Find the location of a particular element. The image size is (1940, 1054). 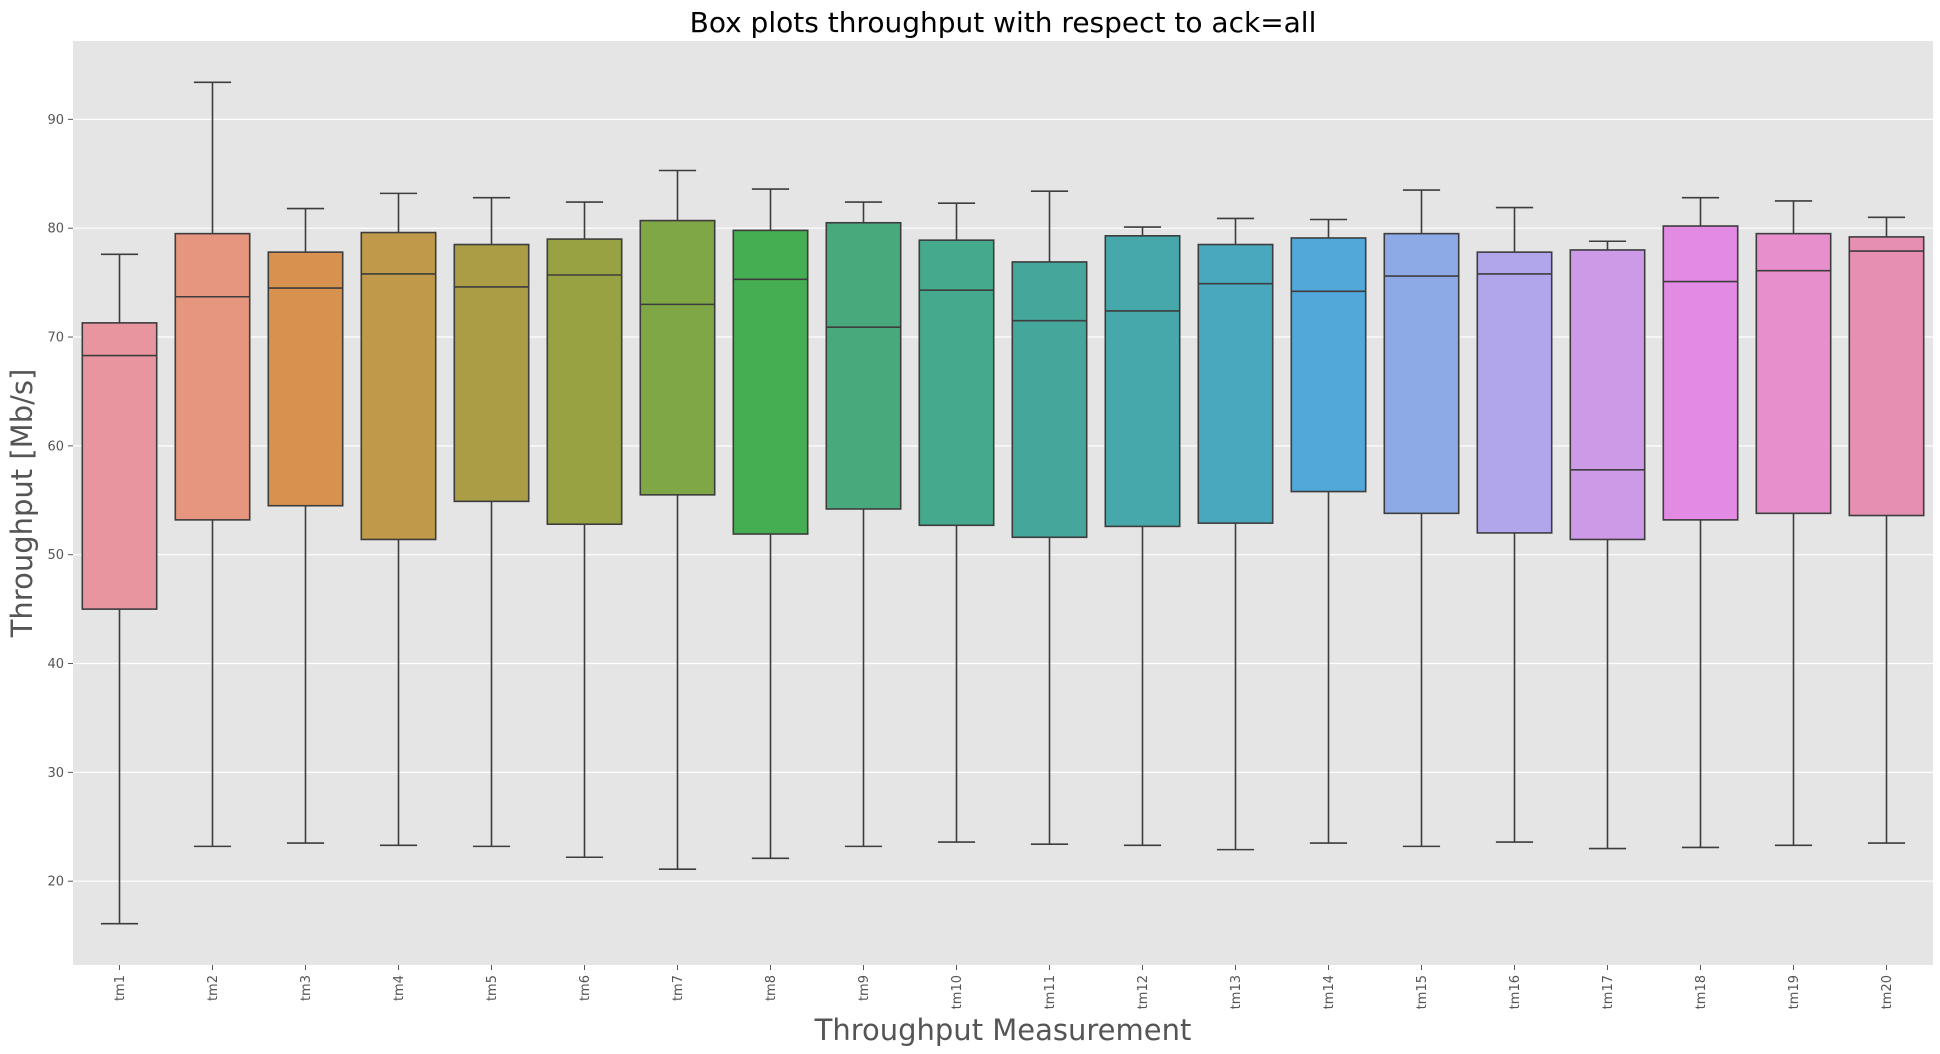

box-tm16 is located at coordinates (1514, 524).